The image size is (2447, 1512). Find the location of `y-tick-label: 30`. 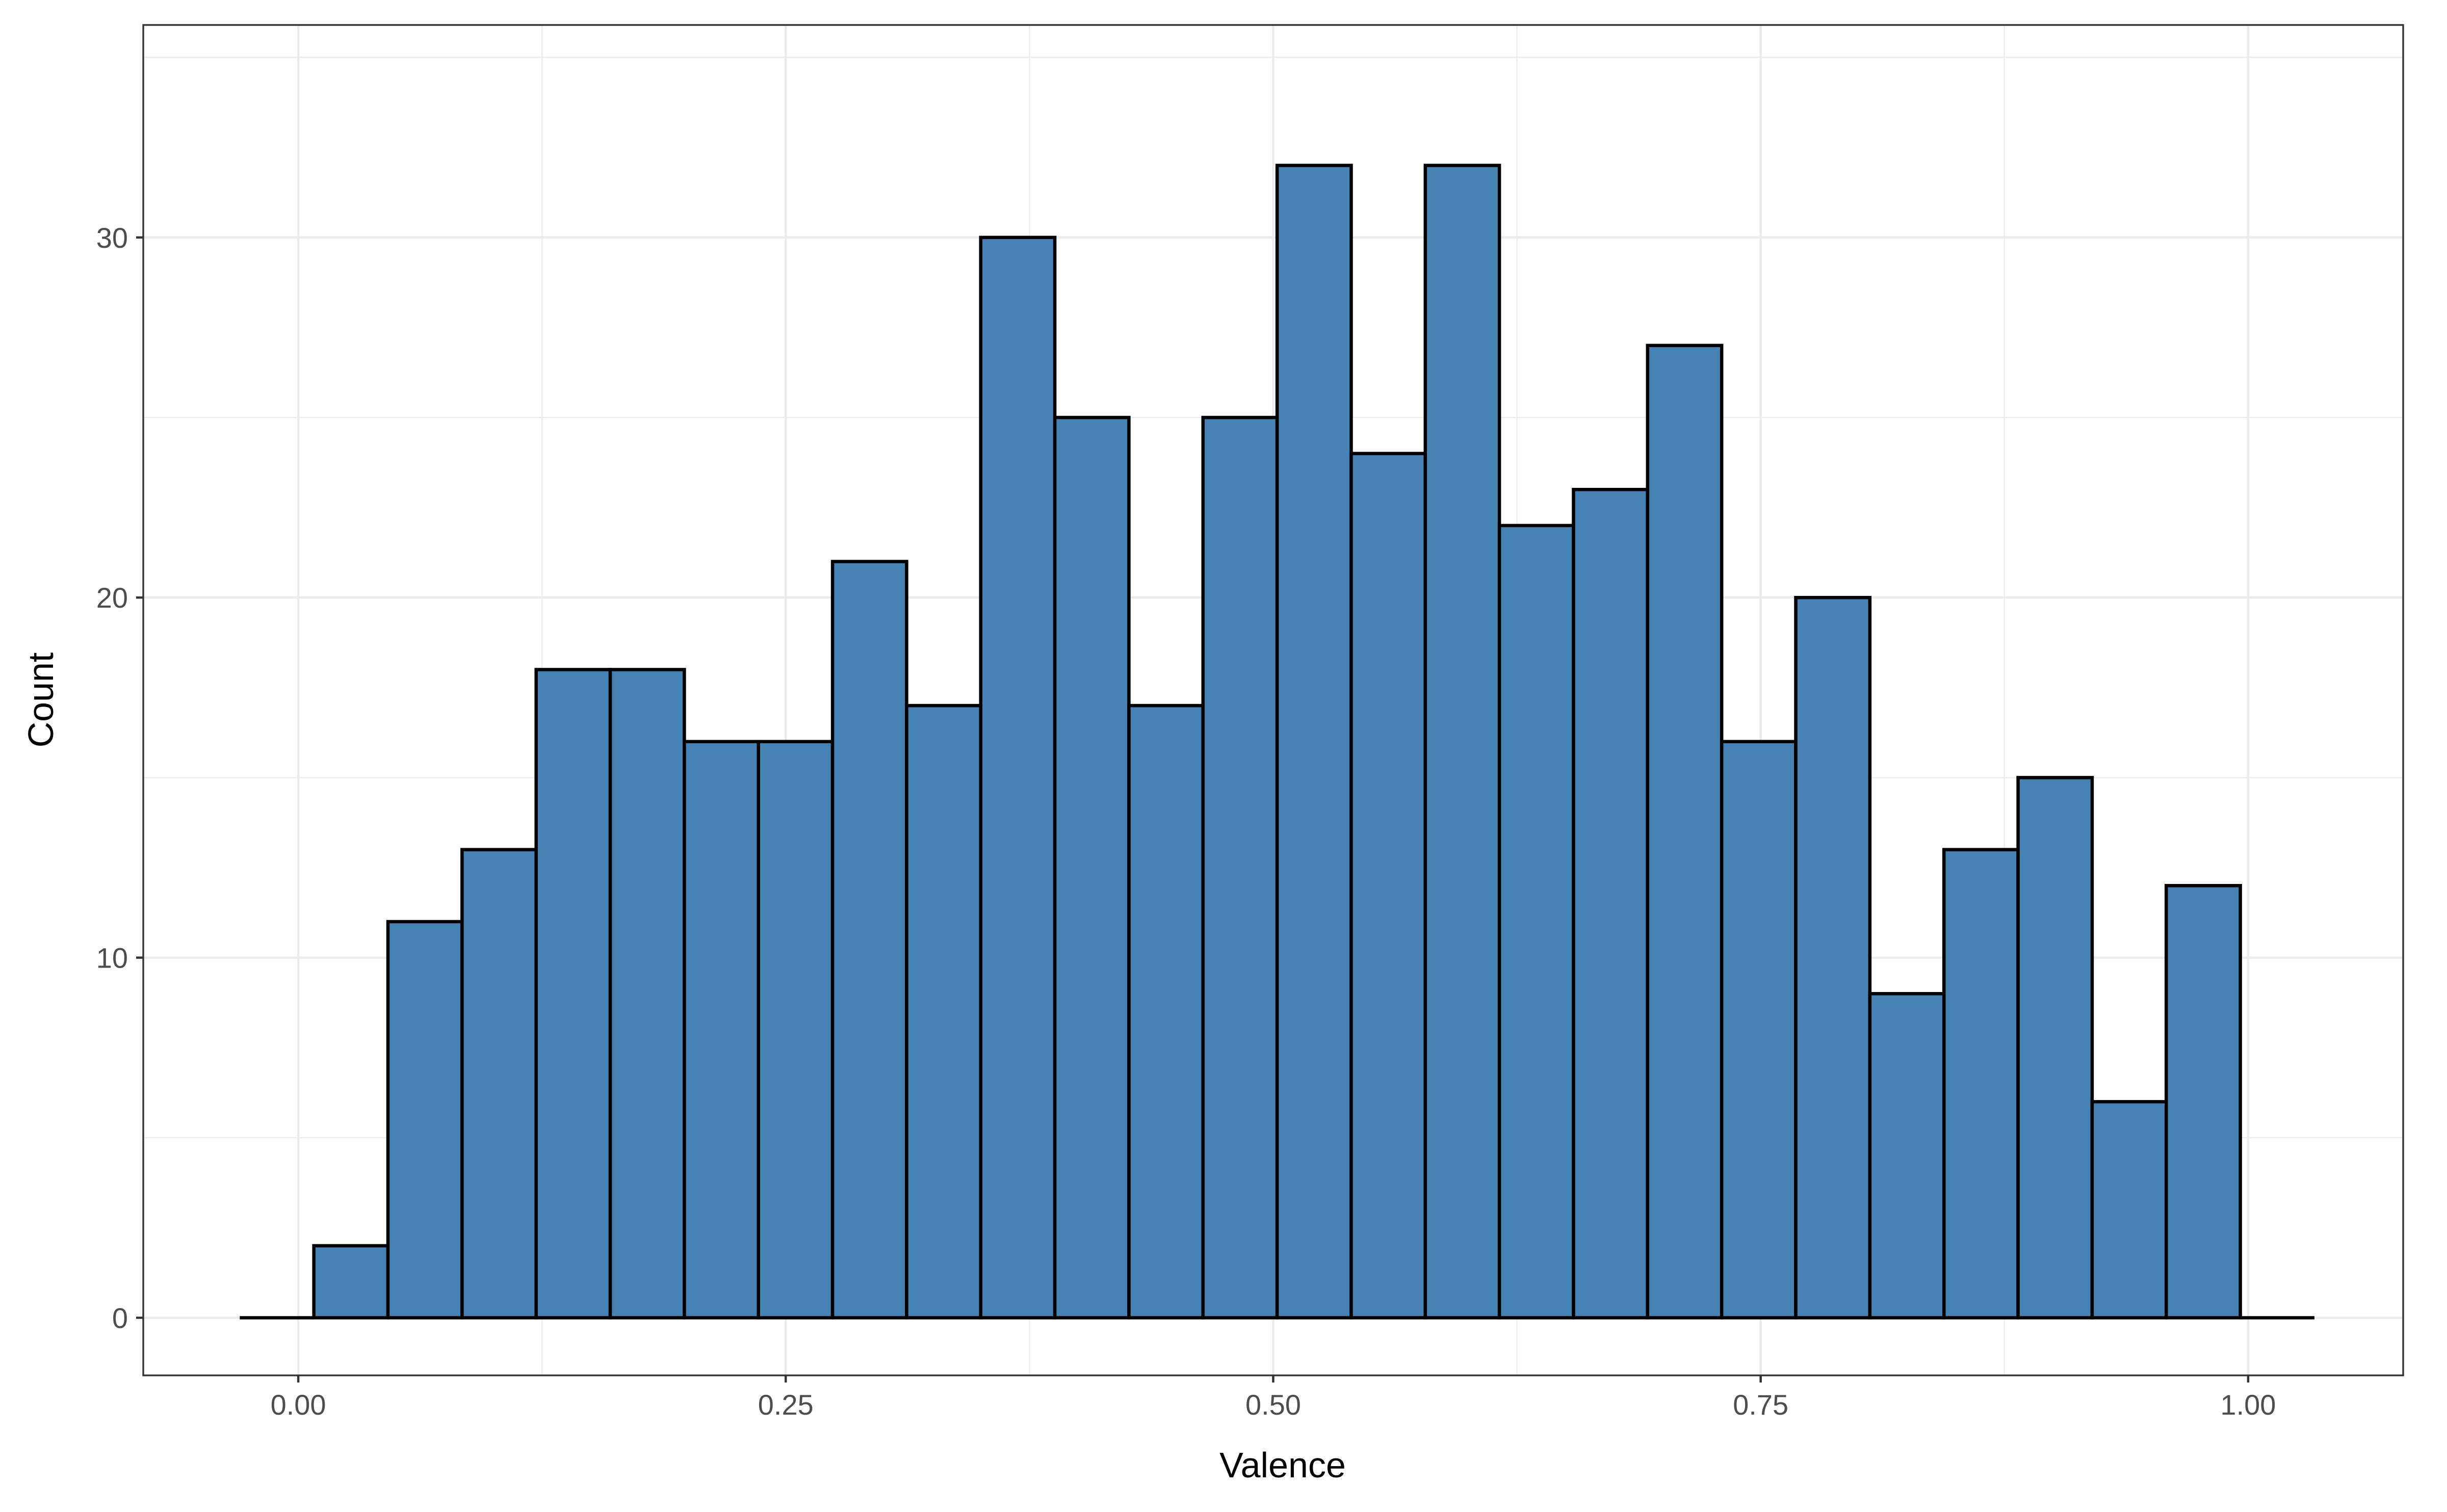

y-tick-label: 30 is located at coordinates (112, 238).